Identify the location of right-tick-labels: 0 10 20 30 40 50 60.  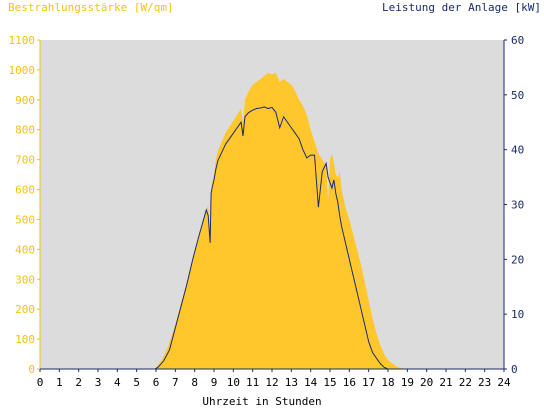
(514, 205).